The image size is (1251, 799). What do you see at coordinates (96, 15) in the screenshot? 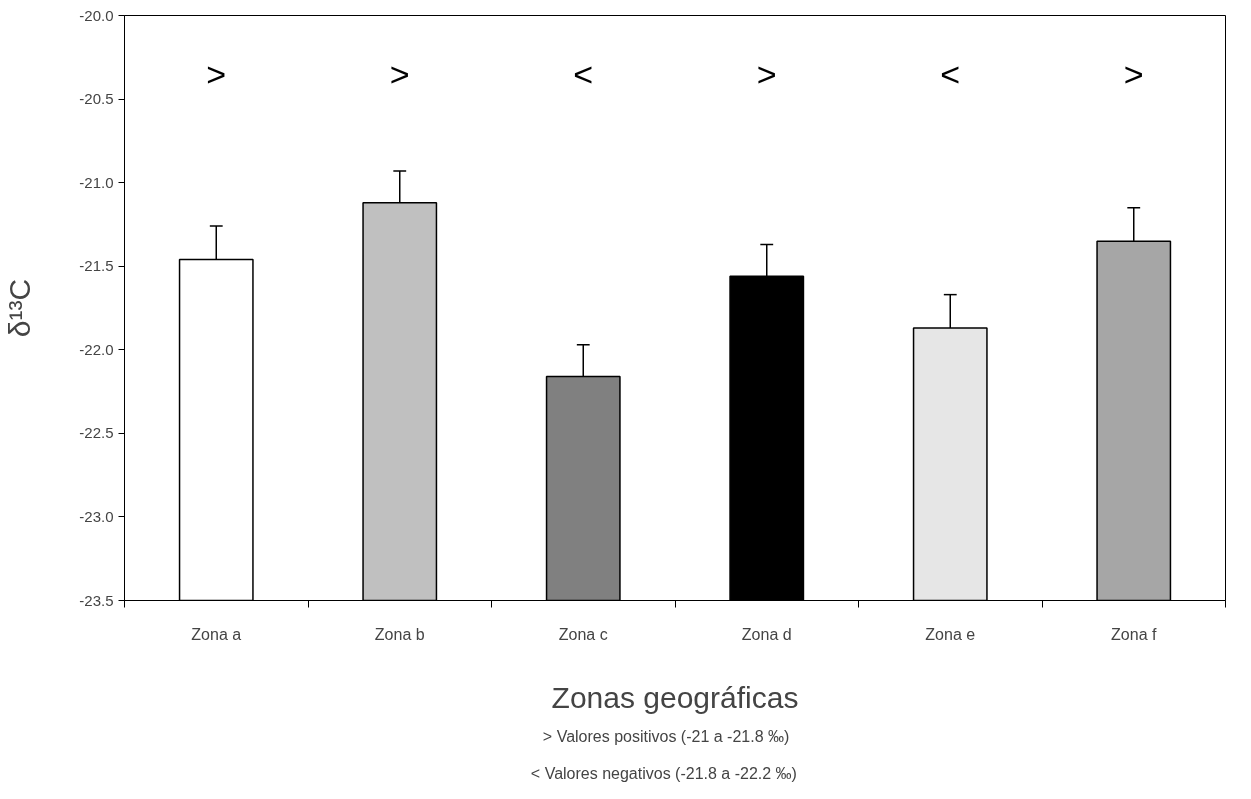
I see `y-tick-label: -20.0` at bounding box center [96, 15].